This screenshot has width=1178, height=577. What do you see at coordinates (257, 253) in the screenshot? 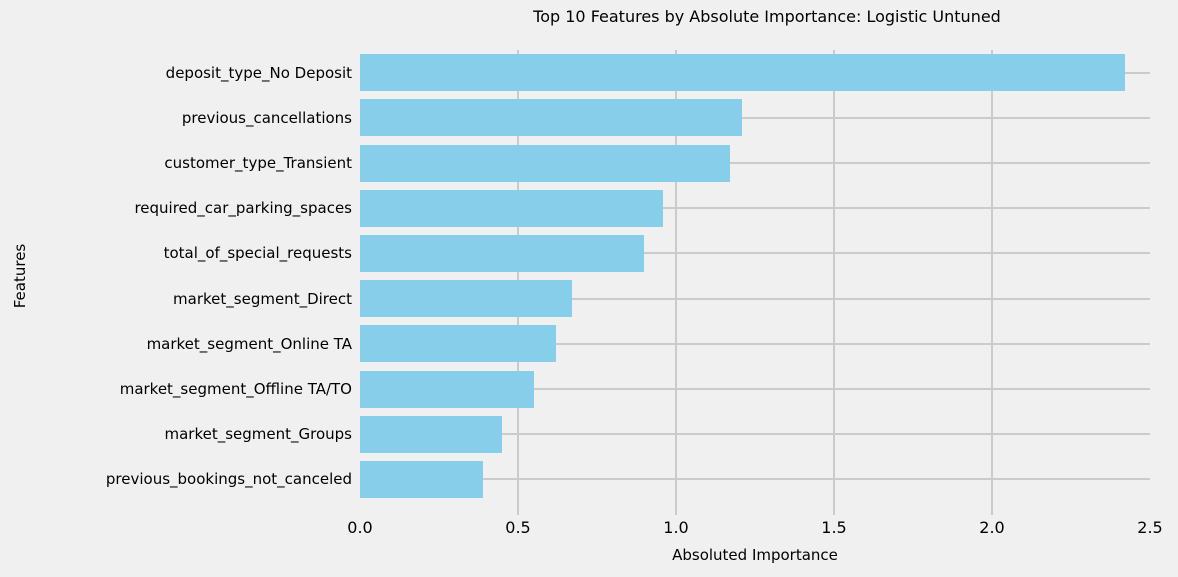
I see `y-tick-label: total_of_special_requests` at bounding box center [257, 253].